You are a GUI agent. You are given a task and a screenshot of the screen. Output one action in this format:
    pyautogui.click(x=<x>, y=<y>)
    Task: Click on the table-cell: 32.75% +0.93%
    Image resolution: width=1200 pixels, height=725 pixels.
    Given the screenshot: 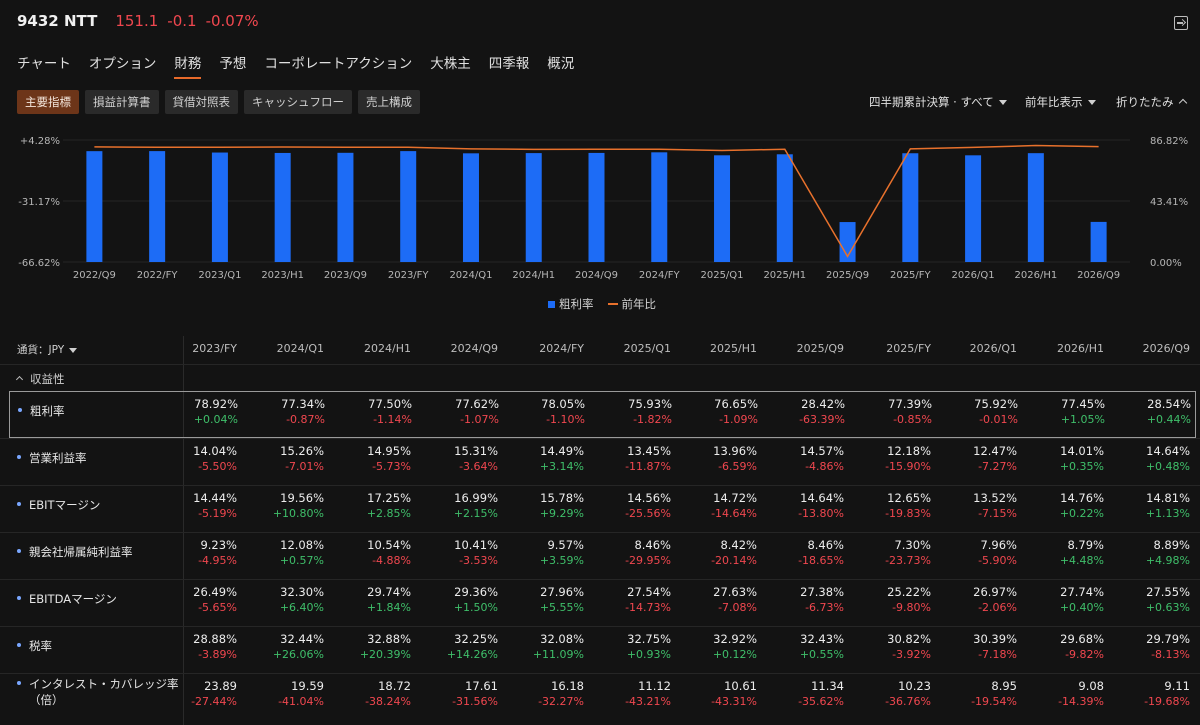 What is the action you would take?
    pyautogui.click(x=631, y=647)
    